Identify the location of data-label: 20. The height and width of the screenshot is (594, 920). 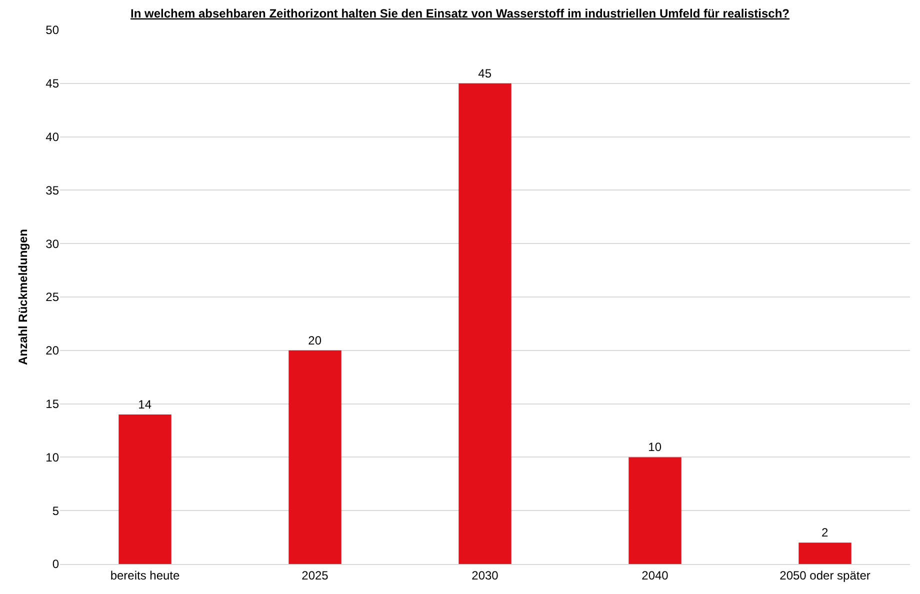
(315, 340).